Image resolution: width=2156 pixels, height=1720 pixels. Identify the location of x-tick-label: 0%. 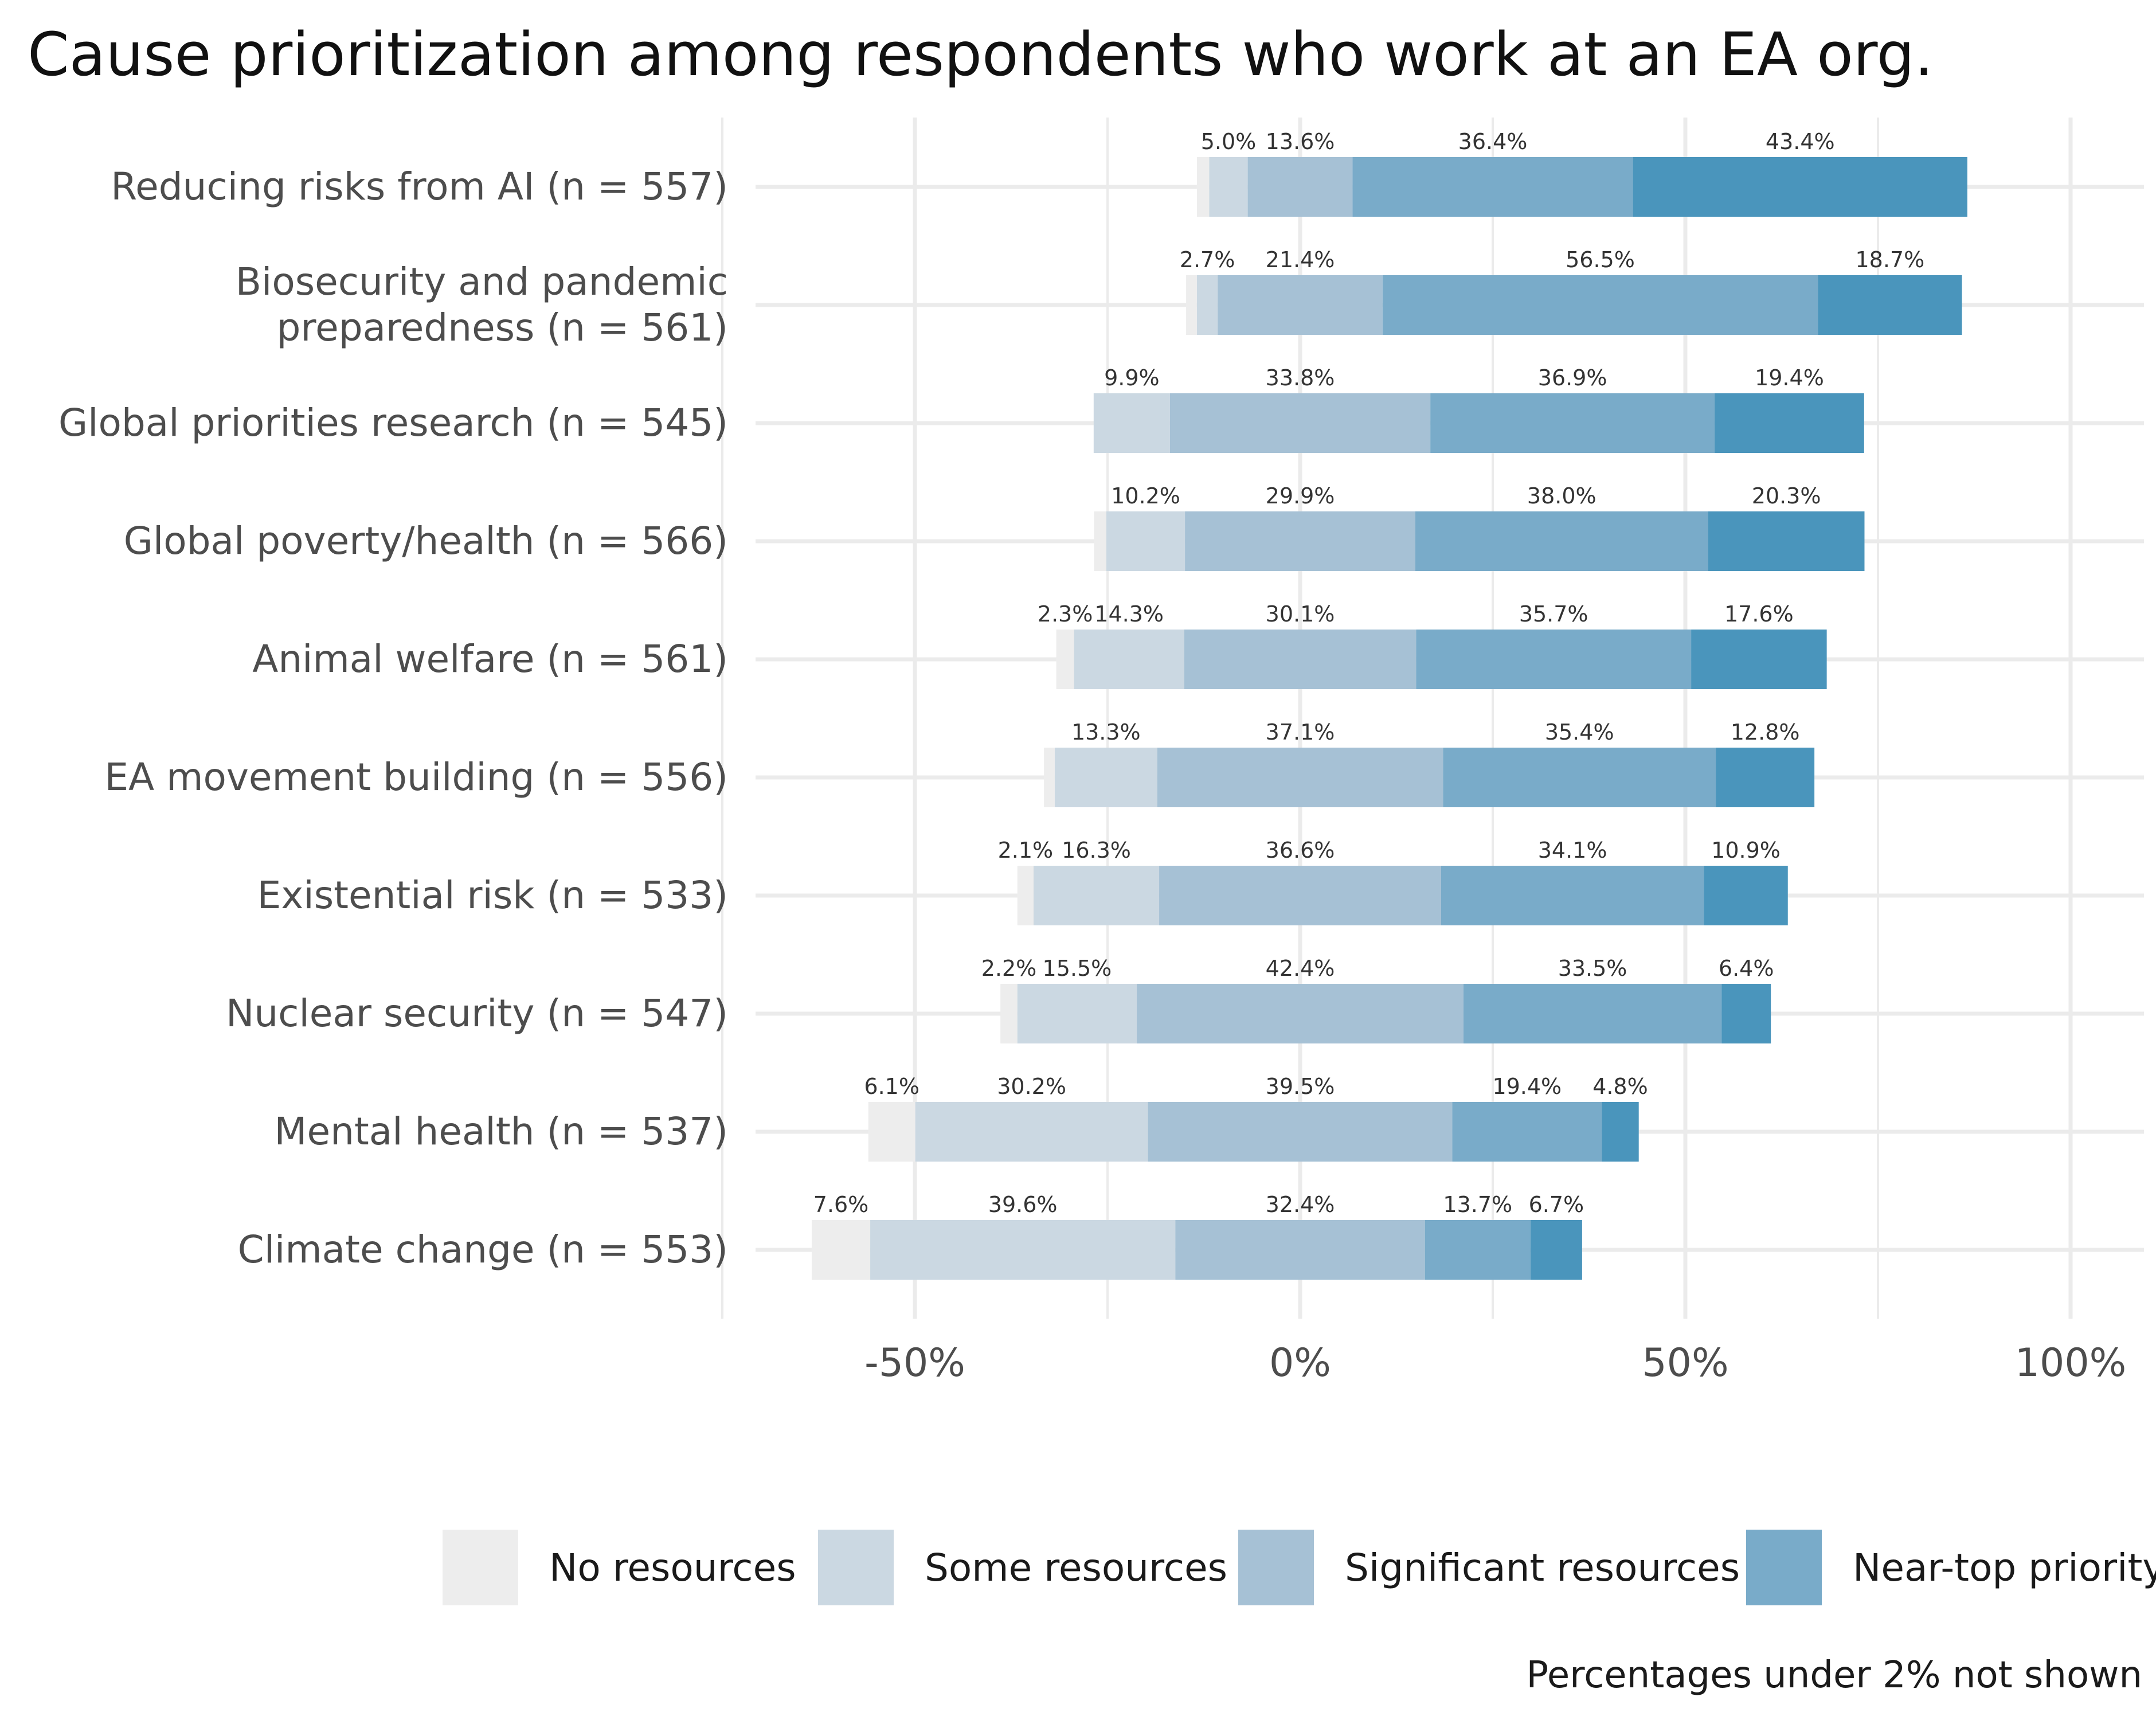
(1300, 1363).